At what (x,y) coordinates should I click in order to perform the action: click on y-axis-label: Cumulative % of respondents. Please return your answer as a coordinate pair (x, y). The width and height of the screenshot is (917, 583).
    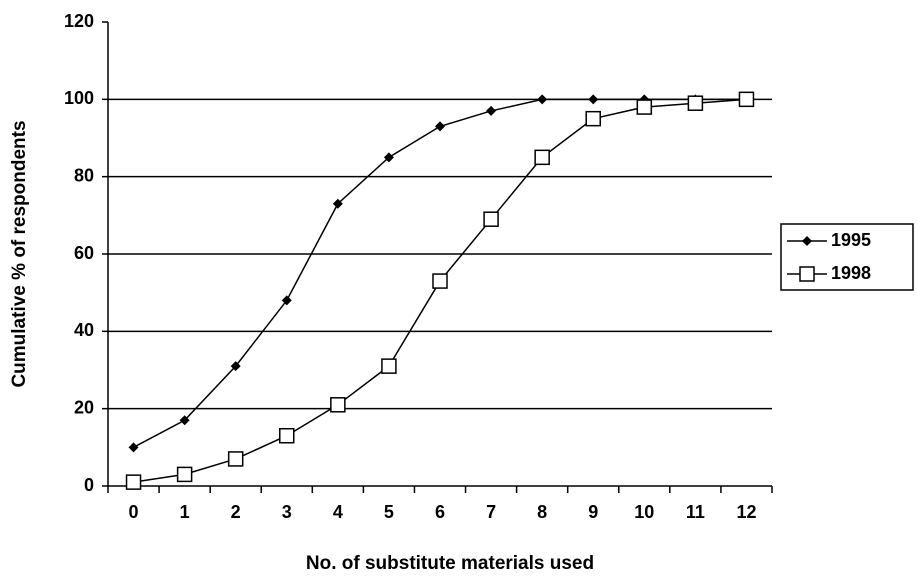
    Looking at the image, I should click on (19, 253).